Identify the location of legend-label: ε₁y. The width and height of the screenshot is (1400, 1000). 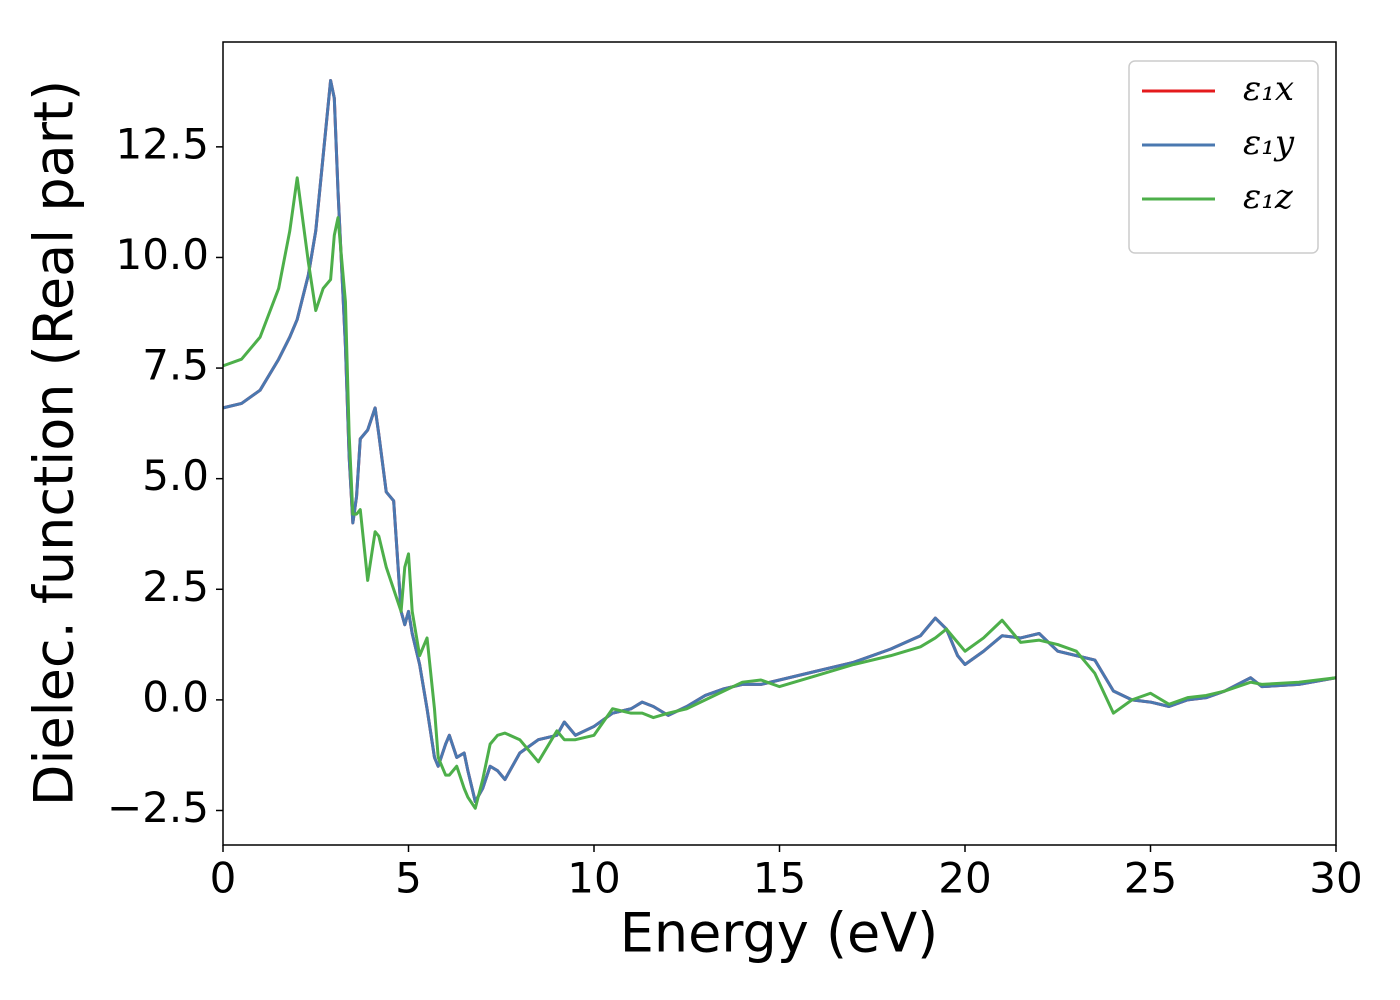
(1269, 143).